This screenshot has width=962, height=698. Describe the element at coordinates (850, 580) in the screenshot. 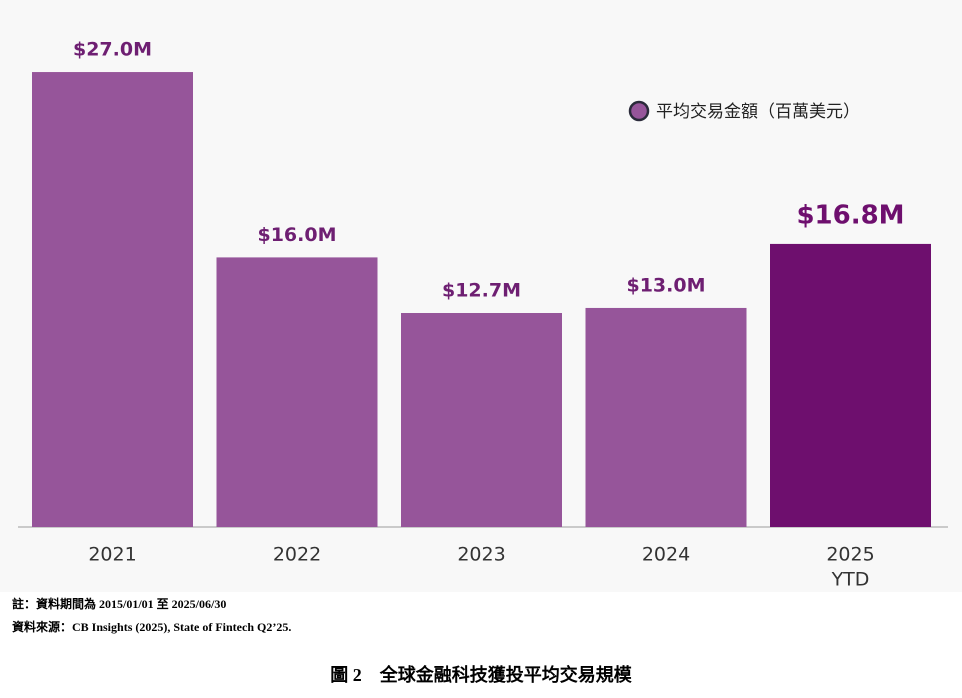

I see `x-tick-label: YTD` at that location.